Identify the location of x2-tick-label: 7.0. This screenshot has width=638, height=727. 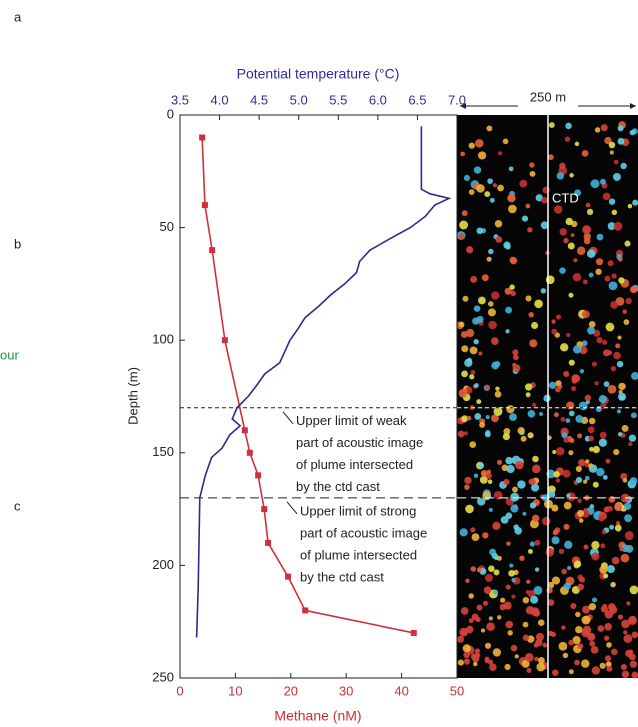
(457, 99).